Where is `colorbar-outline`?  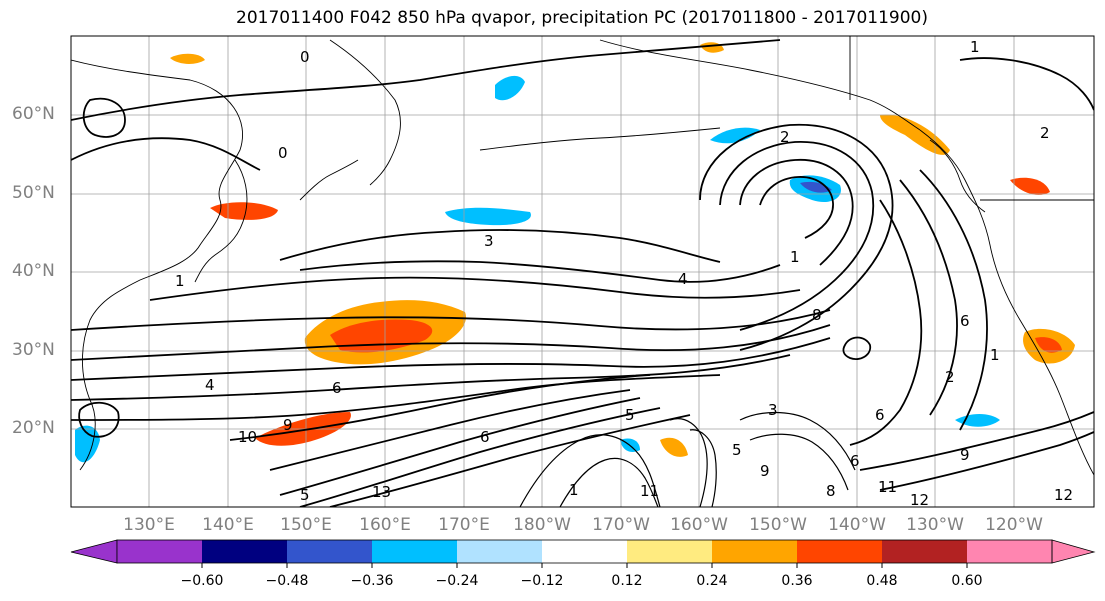
colorbar-outline is located at coordinates (584, 551).